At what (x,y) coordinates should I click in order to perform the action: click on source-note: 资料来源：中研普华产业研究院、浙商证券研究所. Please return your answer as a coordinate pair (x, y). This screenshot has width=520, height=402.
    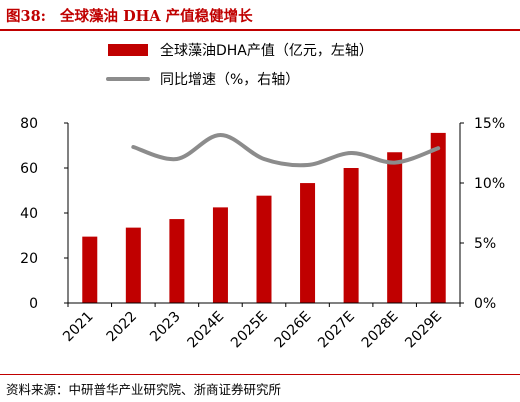
    Looking at the image, I should click on (144, 389).